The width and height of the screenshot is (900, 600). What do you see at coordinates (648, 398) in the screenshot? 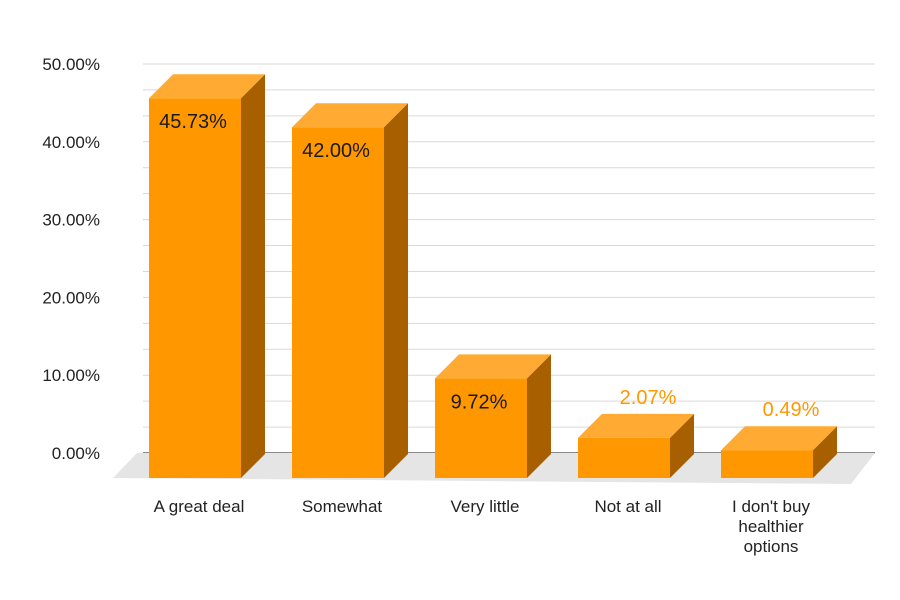
I see `data-label: 2.07%` at bounding box center [648, 398].